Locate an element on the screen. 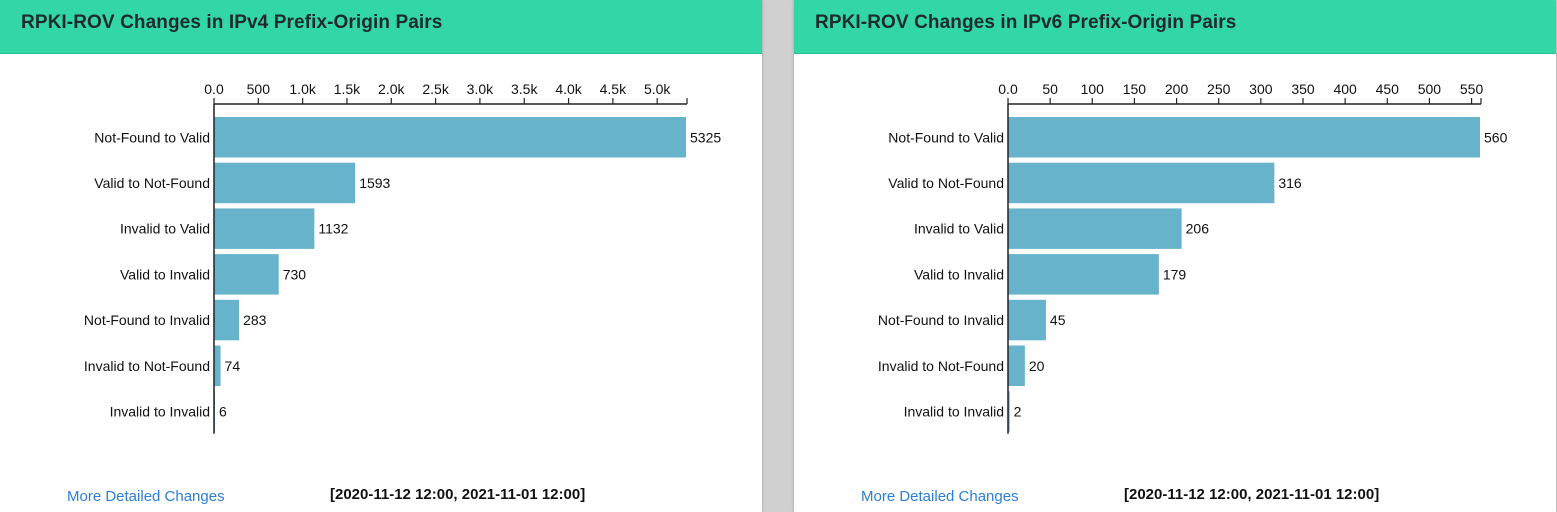 This screenshot has width=1557, height=512. ipv6-x-tick-label: 100 is located at coordinates (1093, 89).